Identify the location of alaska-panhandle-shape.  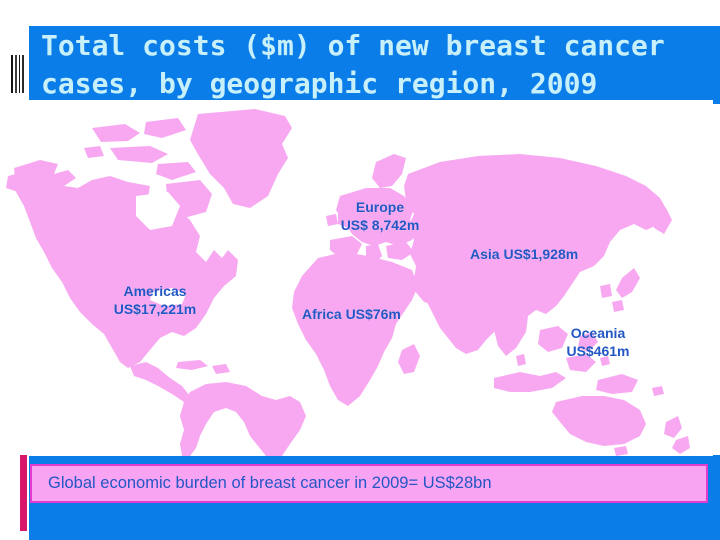
(17, 182).